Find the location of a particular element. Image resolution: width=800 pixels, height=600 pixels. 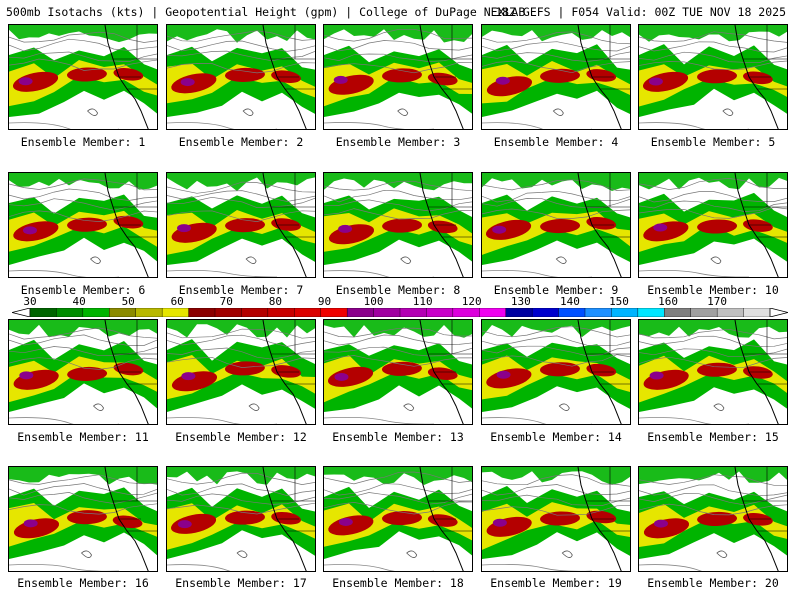

colorbar-tick-label: 100 is located at coordinates (373, 301).